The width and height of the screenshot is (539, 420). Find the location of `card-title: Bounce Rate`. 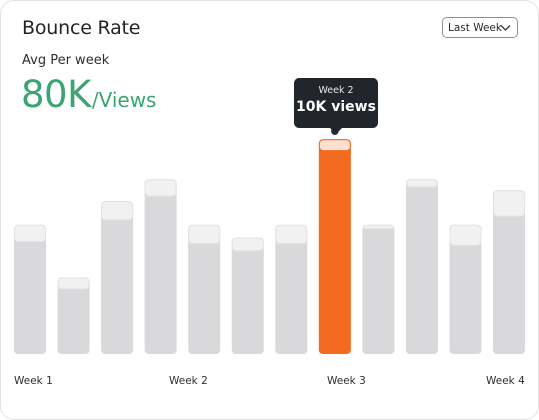

card-title: Bounce Rate is located at coordinates (81, 28).